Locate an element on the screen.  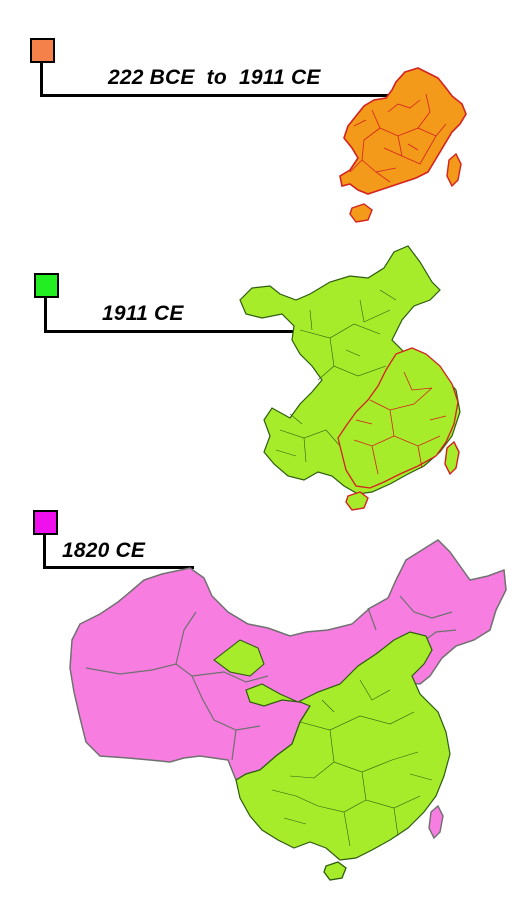
legend-label-qin-to-qing: 222 BCE to 1911 CE is located at coordinates (214, 77).